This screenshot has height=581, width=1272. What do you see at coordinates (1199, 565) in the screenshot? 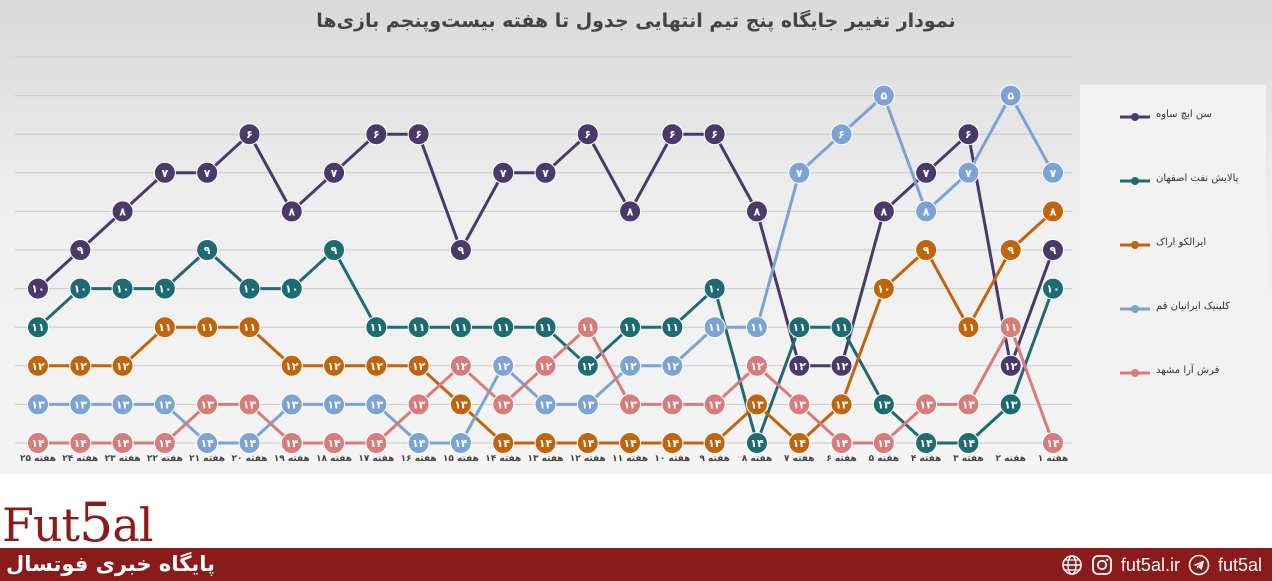
I see `telegram-icon` at bounding box center [1199, 565].